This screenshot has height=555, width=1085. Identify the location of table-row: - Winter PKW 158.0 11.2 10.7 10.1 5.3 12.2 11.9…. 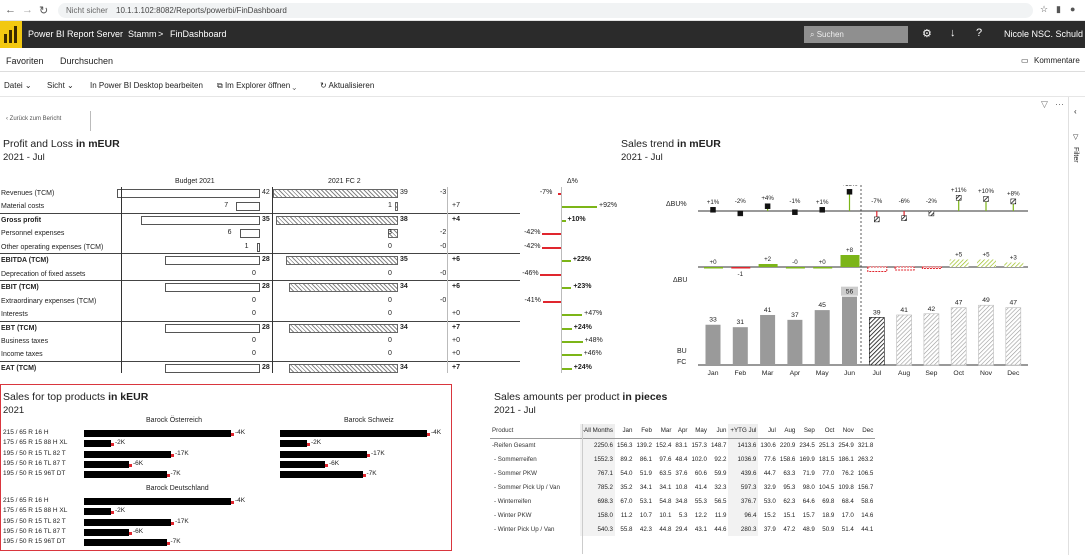
(682, 515).